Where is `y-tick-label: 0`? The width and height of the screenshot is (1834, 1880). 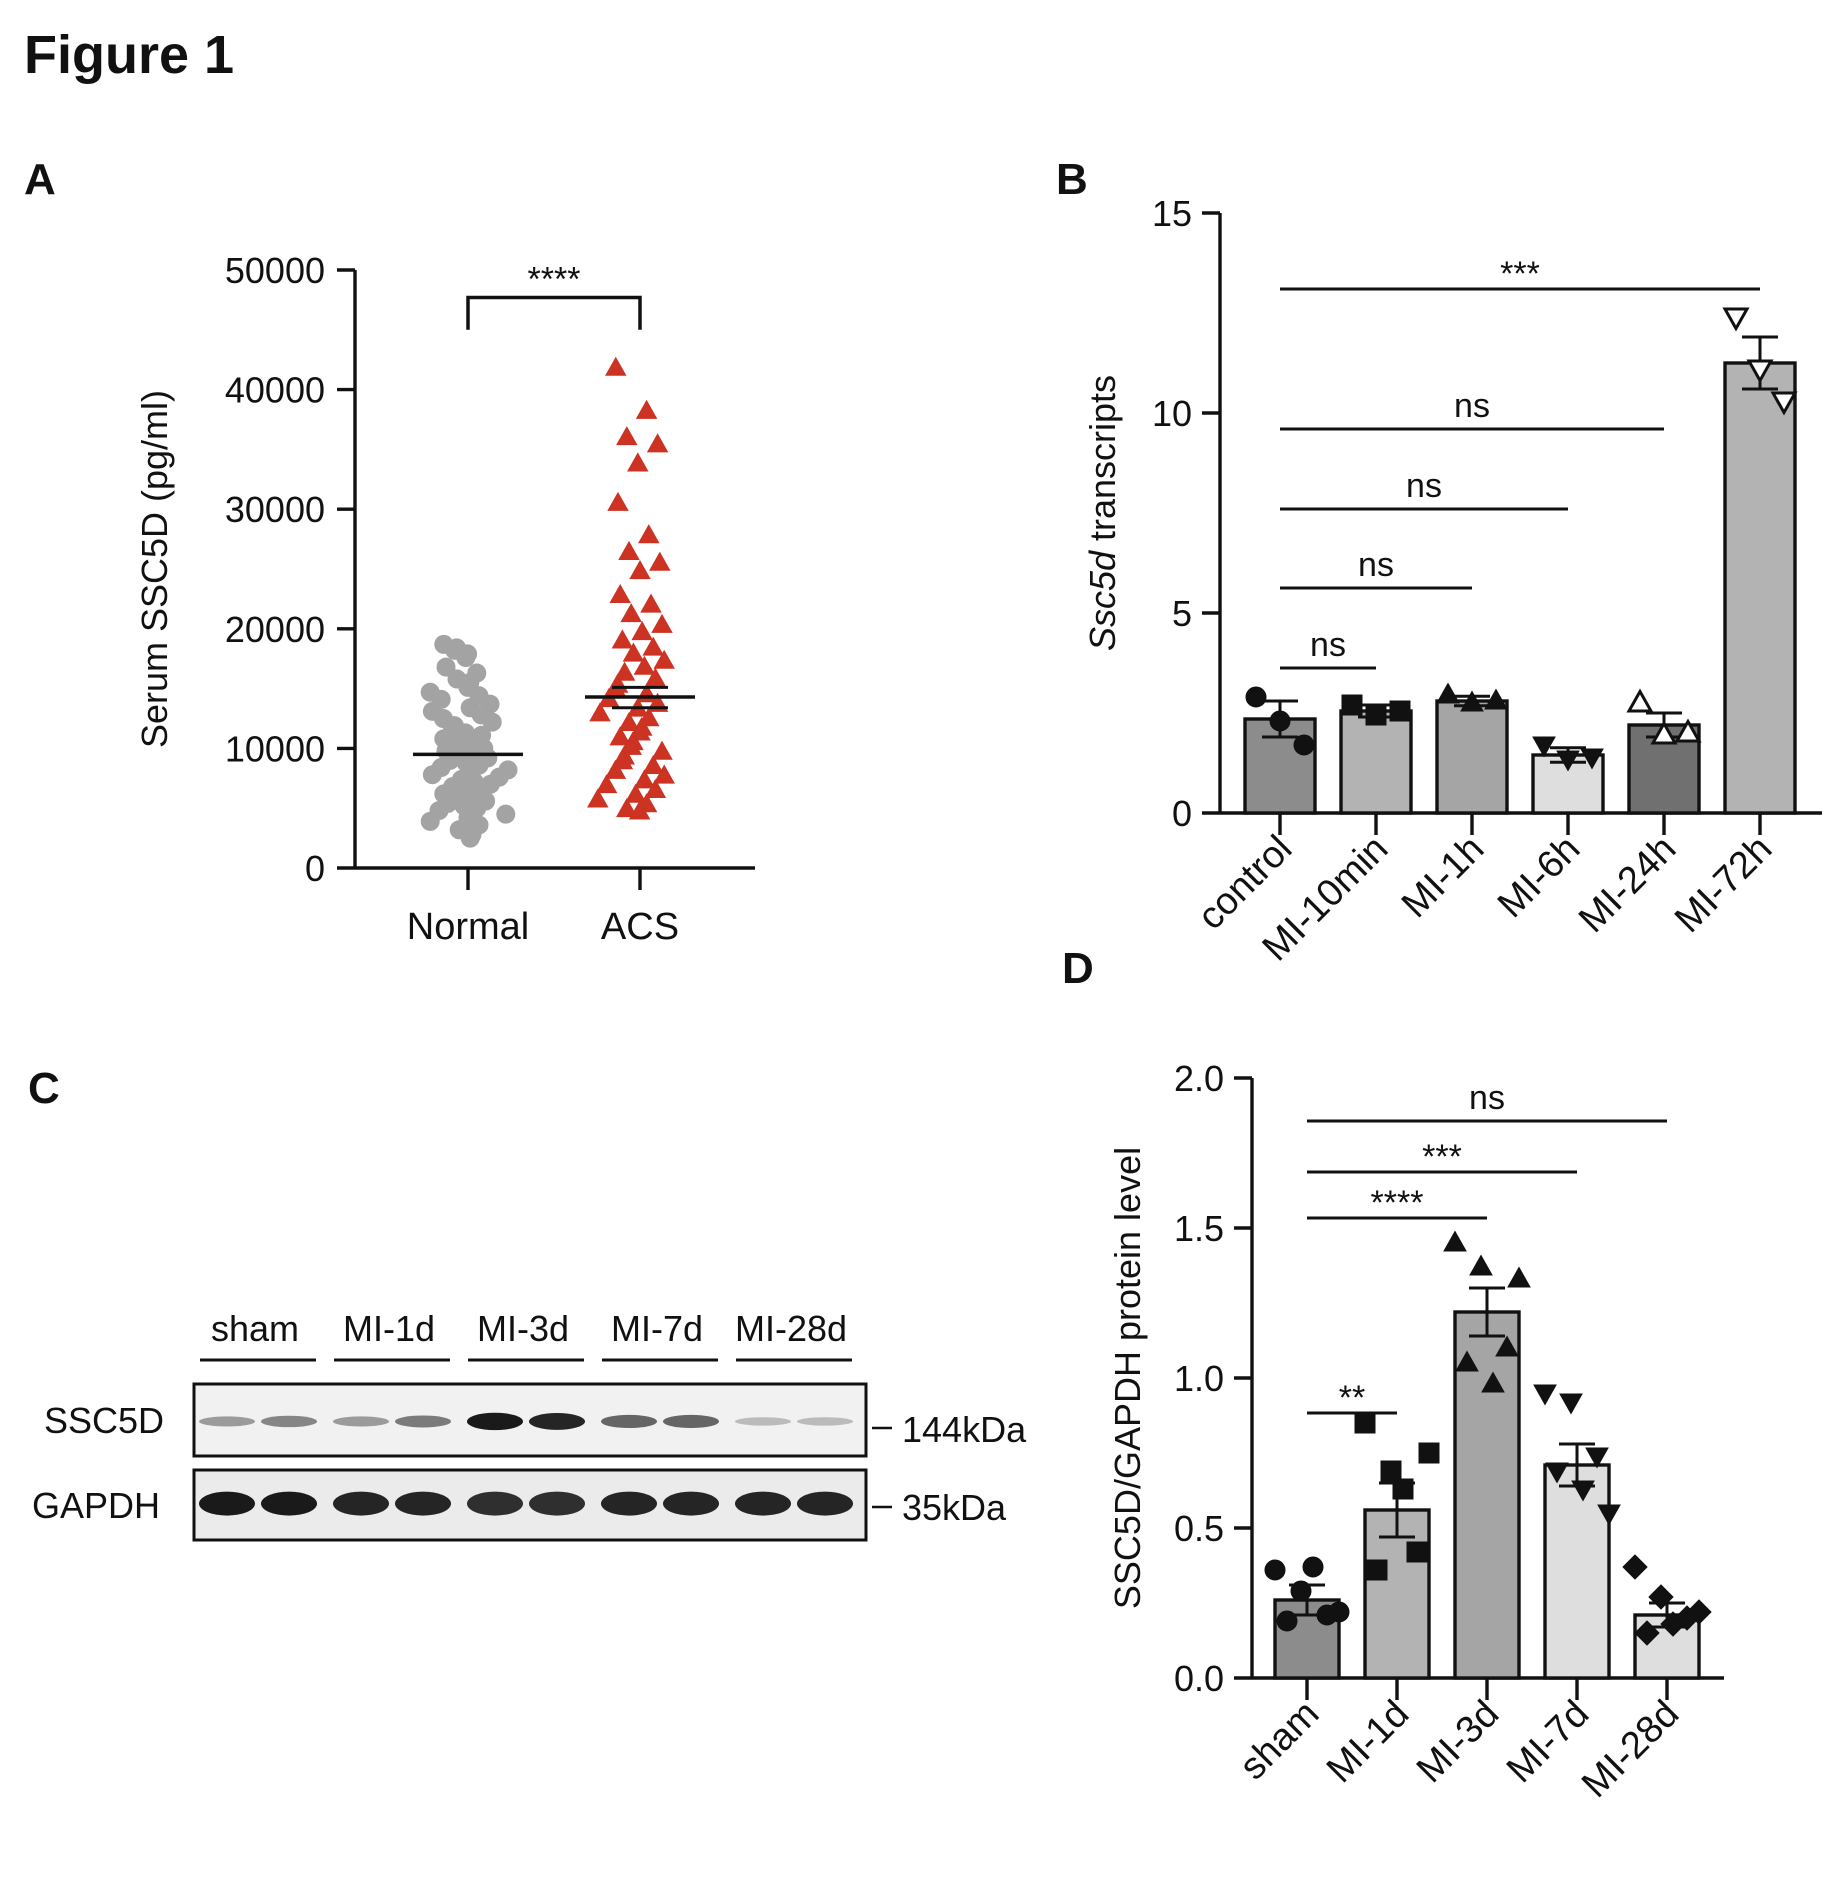 y-tick-label: 0 is located at coordinates (315, 868).